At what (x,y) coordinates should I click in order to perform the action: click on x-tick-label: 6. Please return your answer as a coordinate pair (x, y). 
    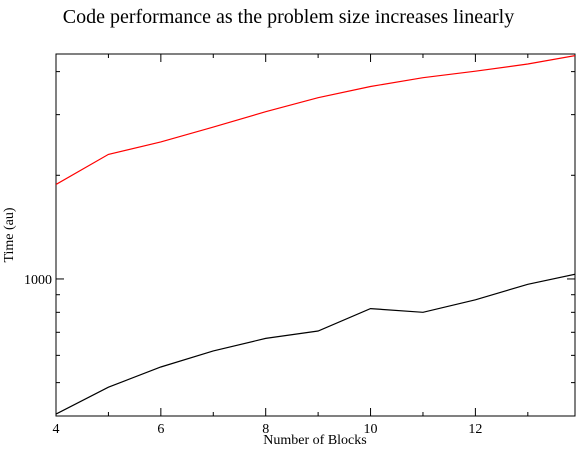
    Looking at the image, I should click on (160, 429).